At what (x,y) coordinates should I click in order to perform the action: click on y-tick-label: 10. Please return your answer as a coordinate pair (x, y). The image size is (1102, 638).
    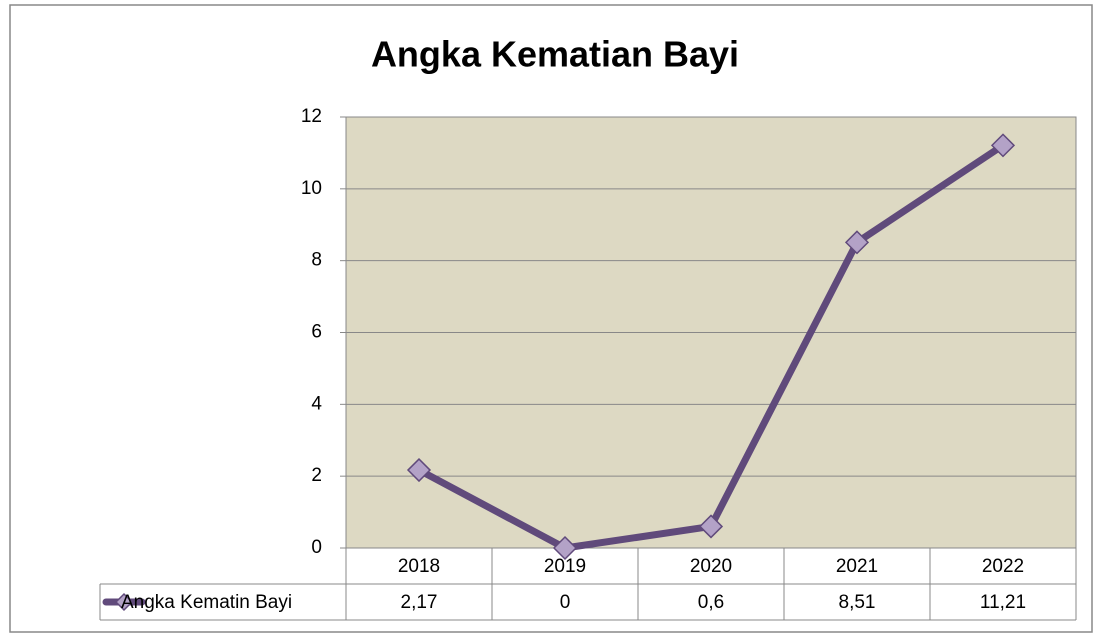
    Looking at the image, I should click on (311, 188).